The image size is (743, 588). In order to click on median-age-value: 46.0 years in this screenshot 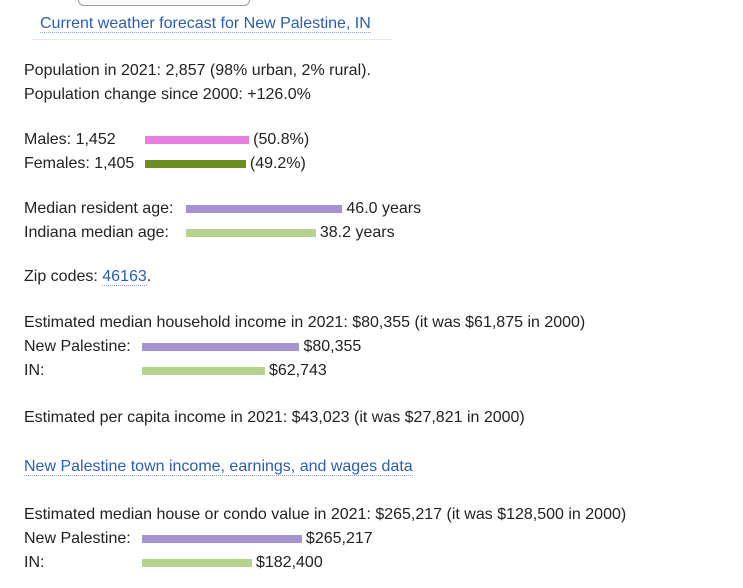, I will do `click(384, 208)`.